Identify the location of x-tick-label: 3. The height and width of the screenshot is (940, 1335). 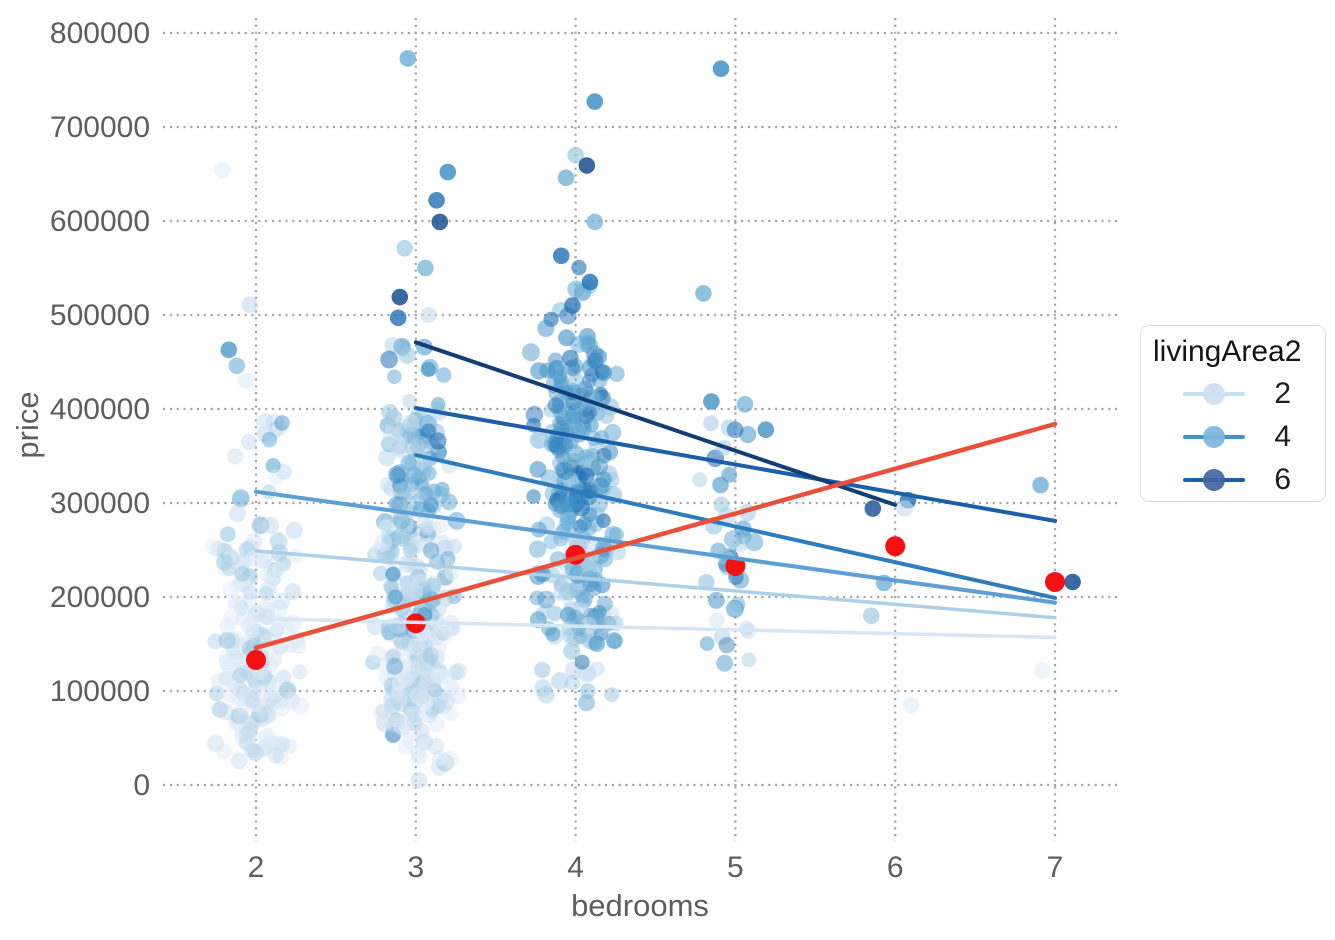
(415, 867).